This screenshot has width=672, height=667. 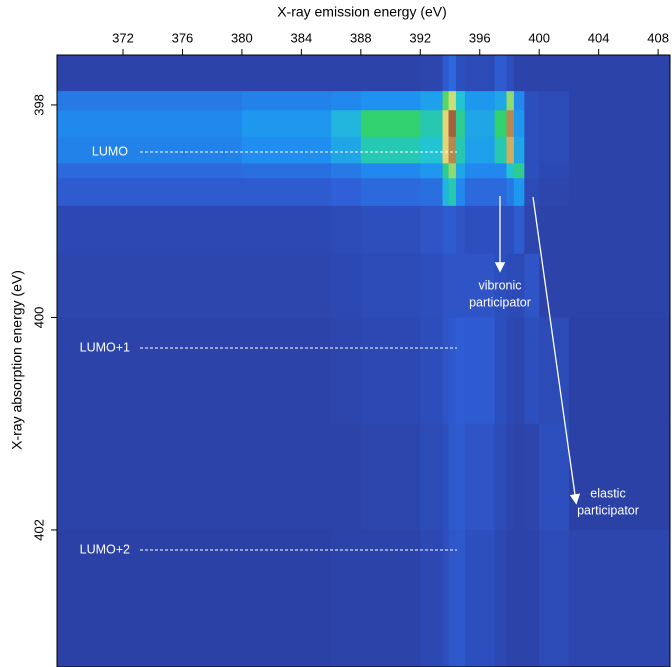 I want to click on x-tick-label: 384, so click(x=302, y=37).